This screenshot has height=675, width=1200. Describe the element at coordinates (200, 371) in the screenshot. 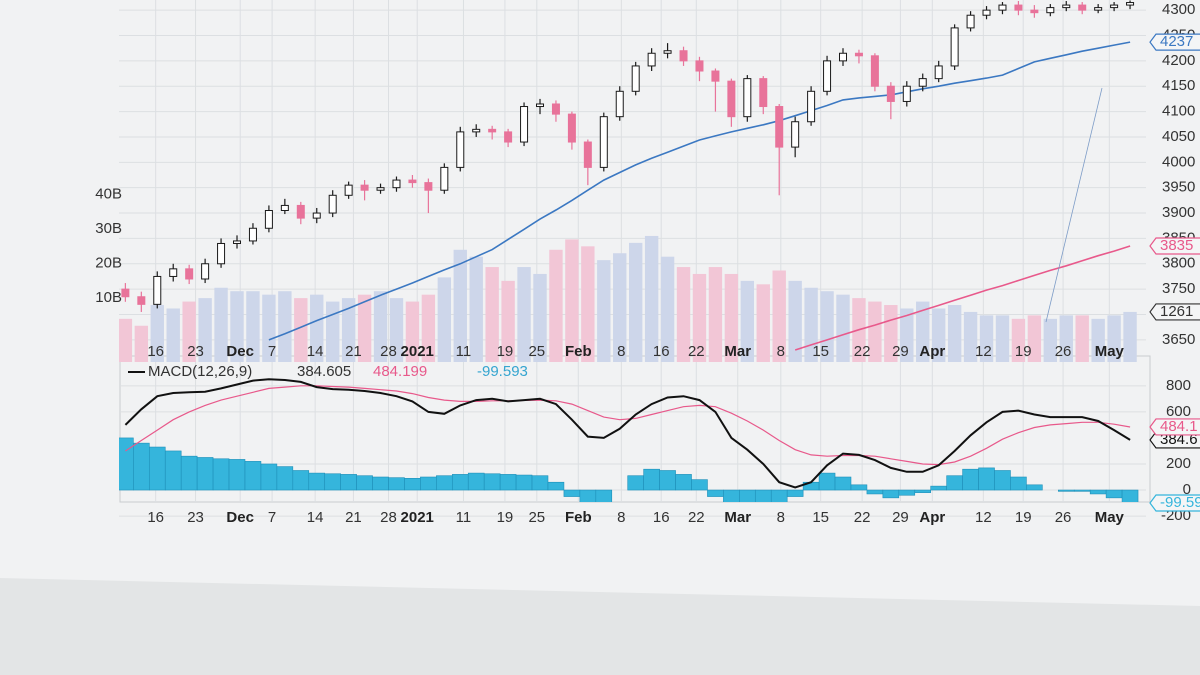

I see `macd-title: MACD(12,26,9)` at that location.